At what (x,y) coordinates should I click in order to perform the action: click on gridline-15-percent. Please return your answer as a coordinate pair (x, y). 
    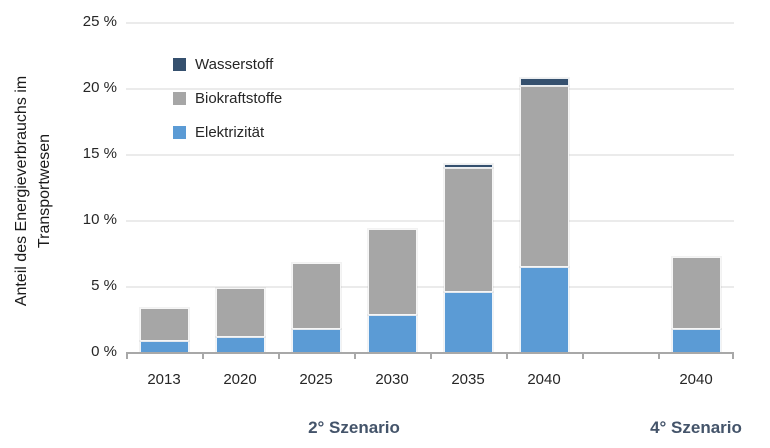
    Looking at the image, I should click on (430, 155).